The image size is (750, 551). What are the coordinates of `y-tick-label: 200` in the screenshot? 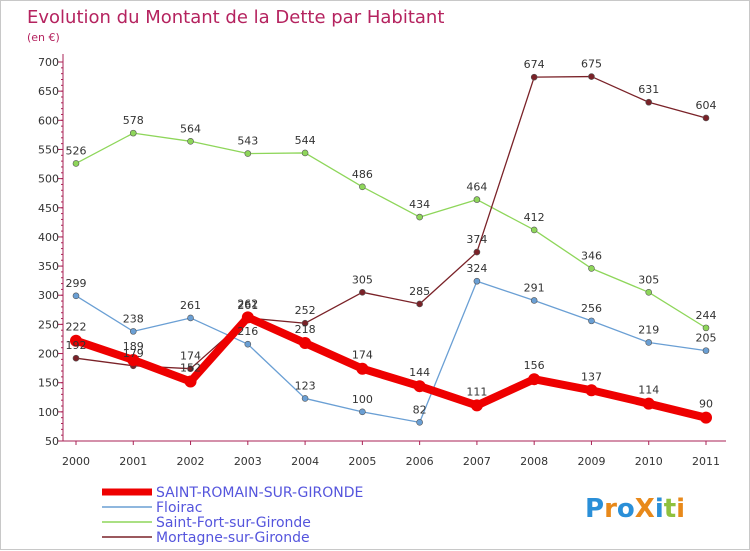 It's located at (48, 354).